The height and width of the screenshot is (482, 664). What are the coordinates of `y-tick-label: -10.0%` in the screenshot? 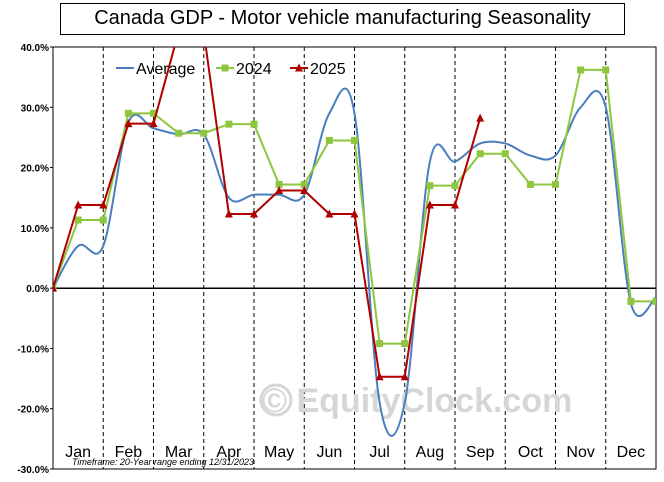 It's located at (33, 349).